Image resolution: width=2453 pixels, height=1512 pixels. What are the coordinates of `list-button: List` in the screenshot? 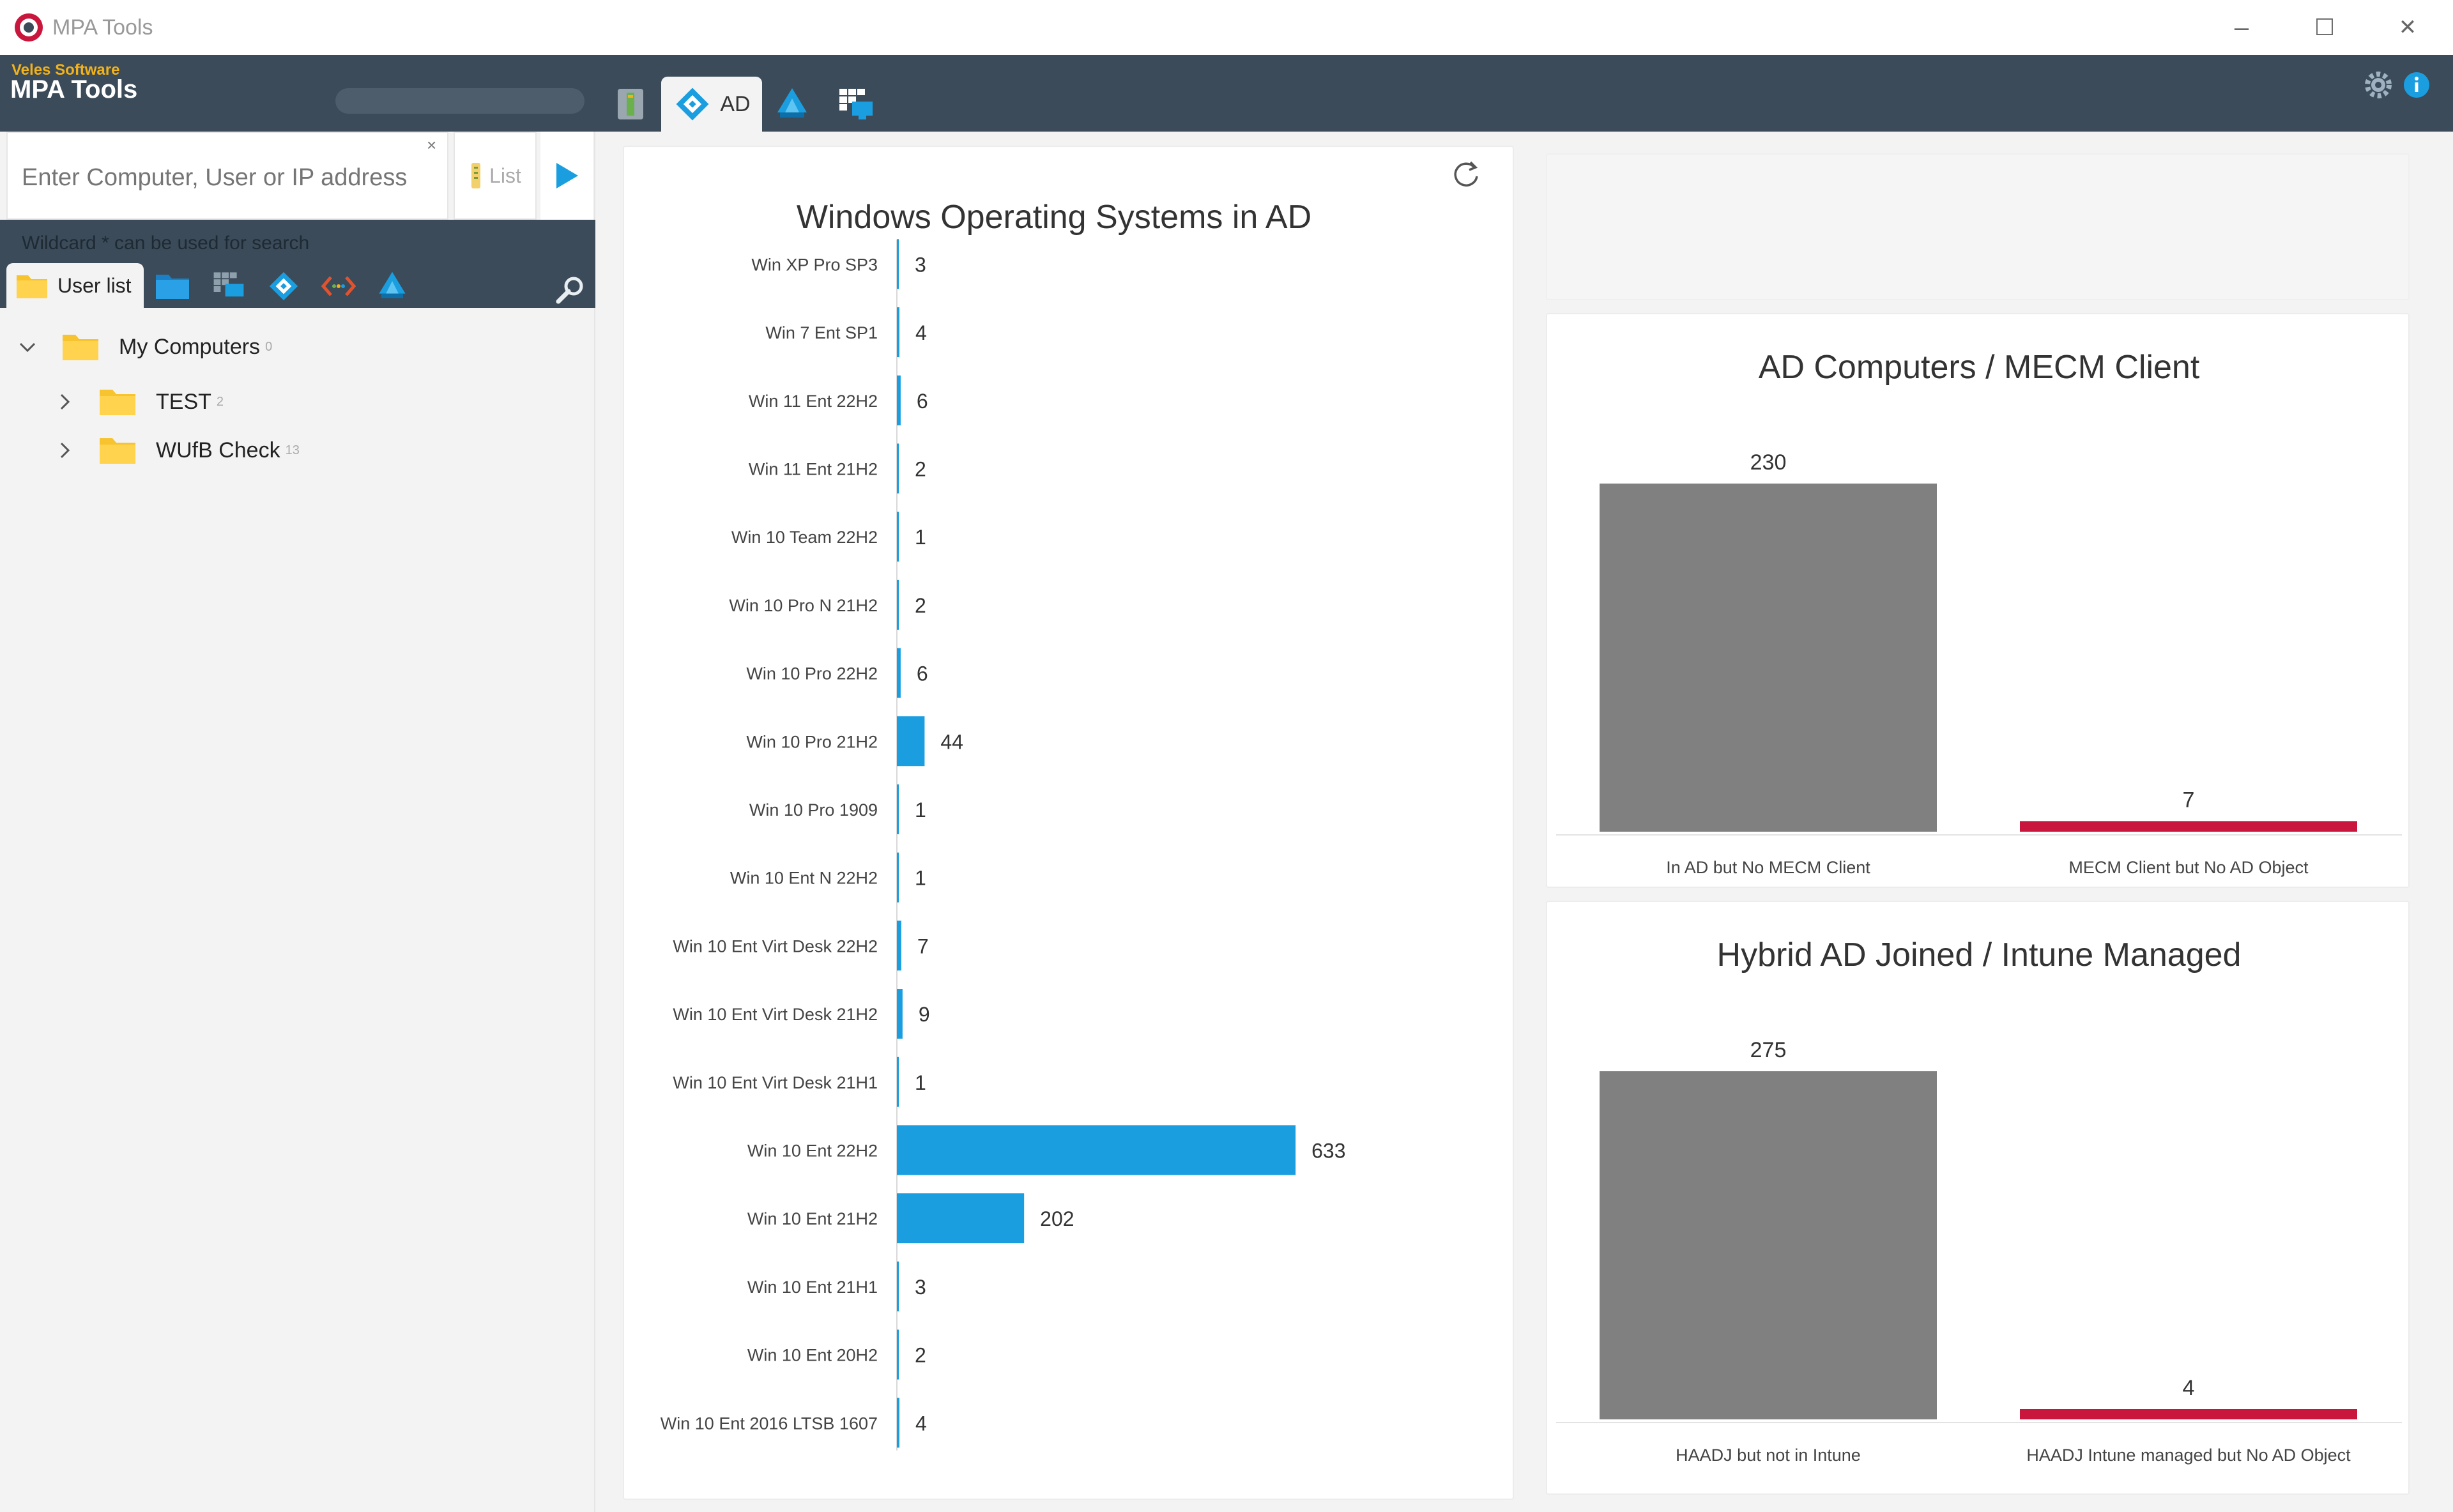 It's located at (495, 176).